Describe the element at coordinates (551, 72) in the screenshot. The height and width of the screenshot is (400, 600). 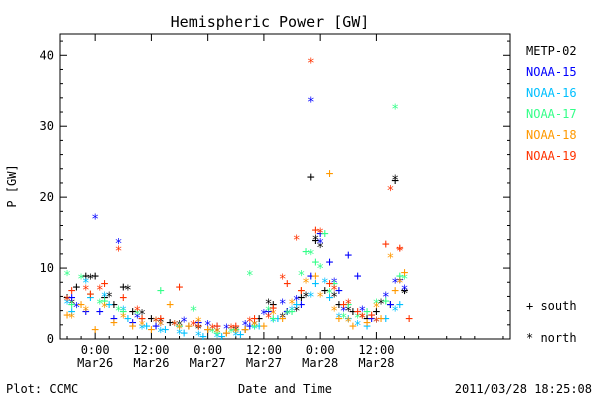
I see `legend-item-noaa-15: NOAA-15` at that location.